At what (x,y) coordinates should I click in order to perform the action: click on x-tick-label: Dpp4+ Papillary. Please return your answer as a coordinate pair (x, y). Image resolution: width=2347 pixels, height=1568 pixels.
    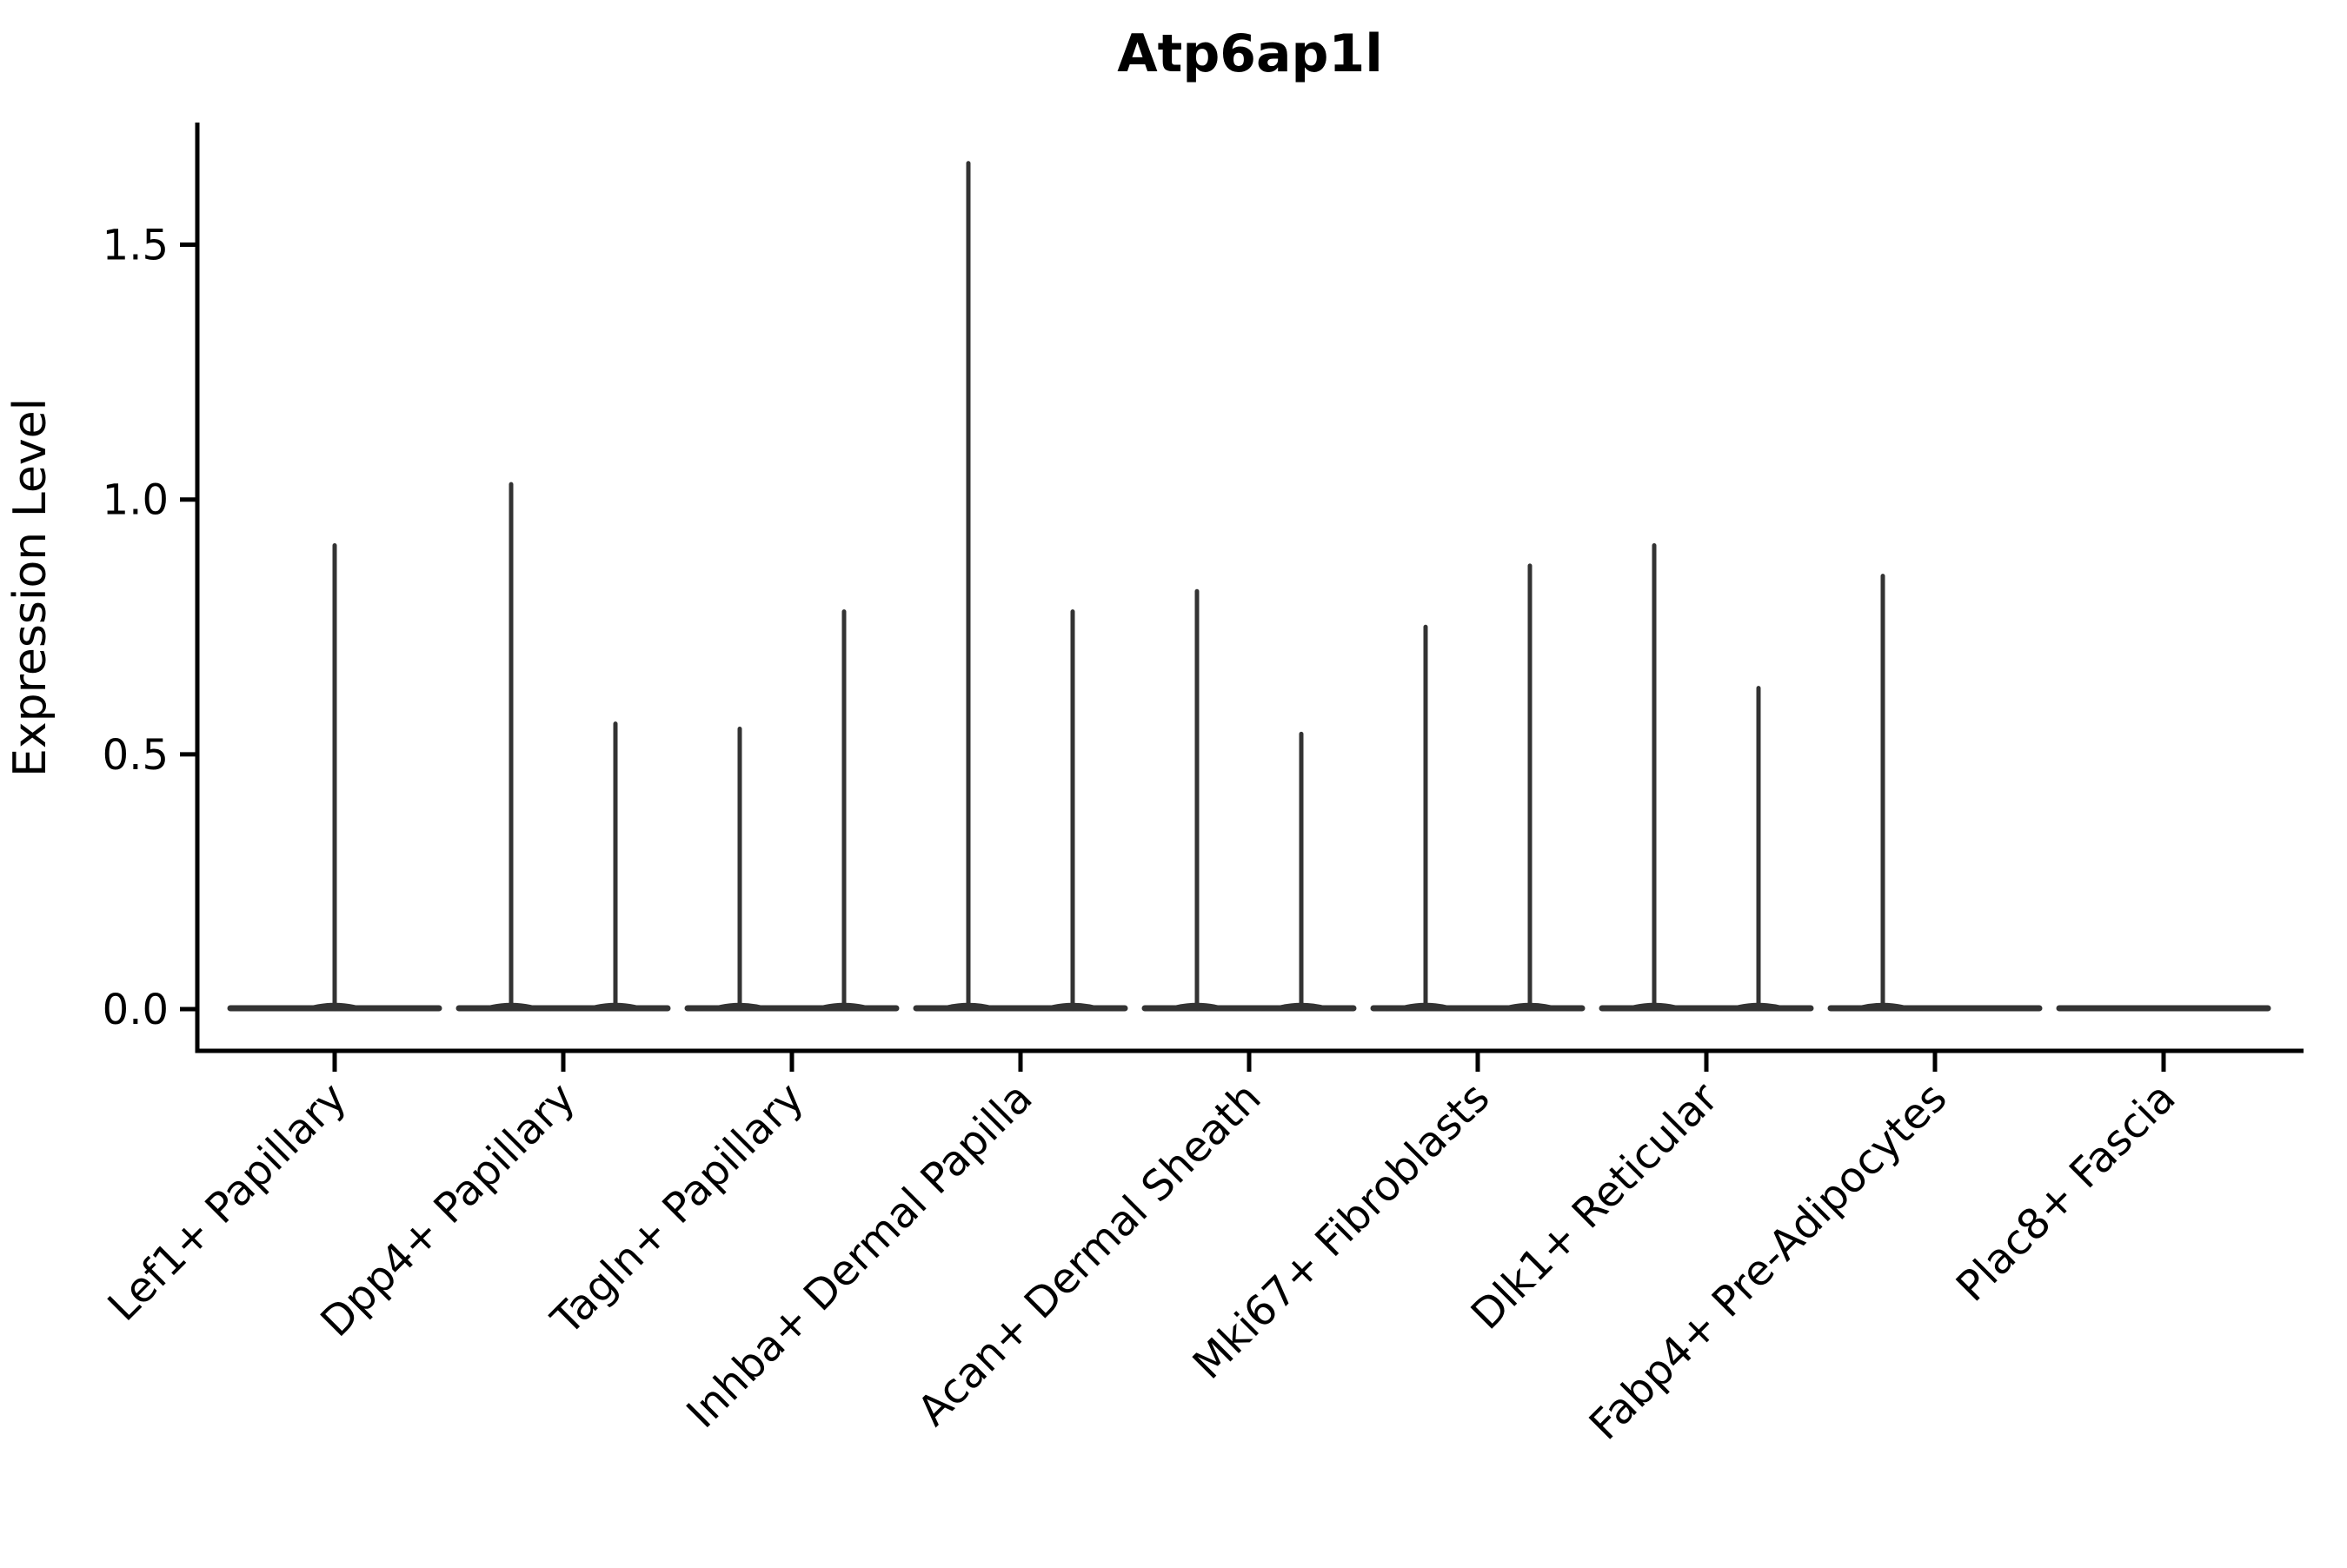
    Looking at the image, I should click on (448, 1209).